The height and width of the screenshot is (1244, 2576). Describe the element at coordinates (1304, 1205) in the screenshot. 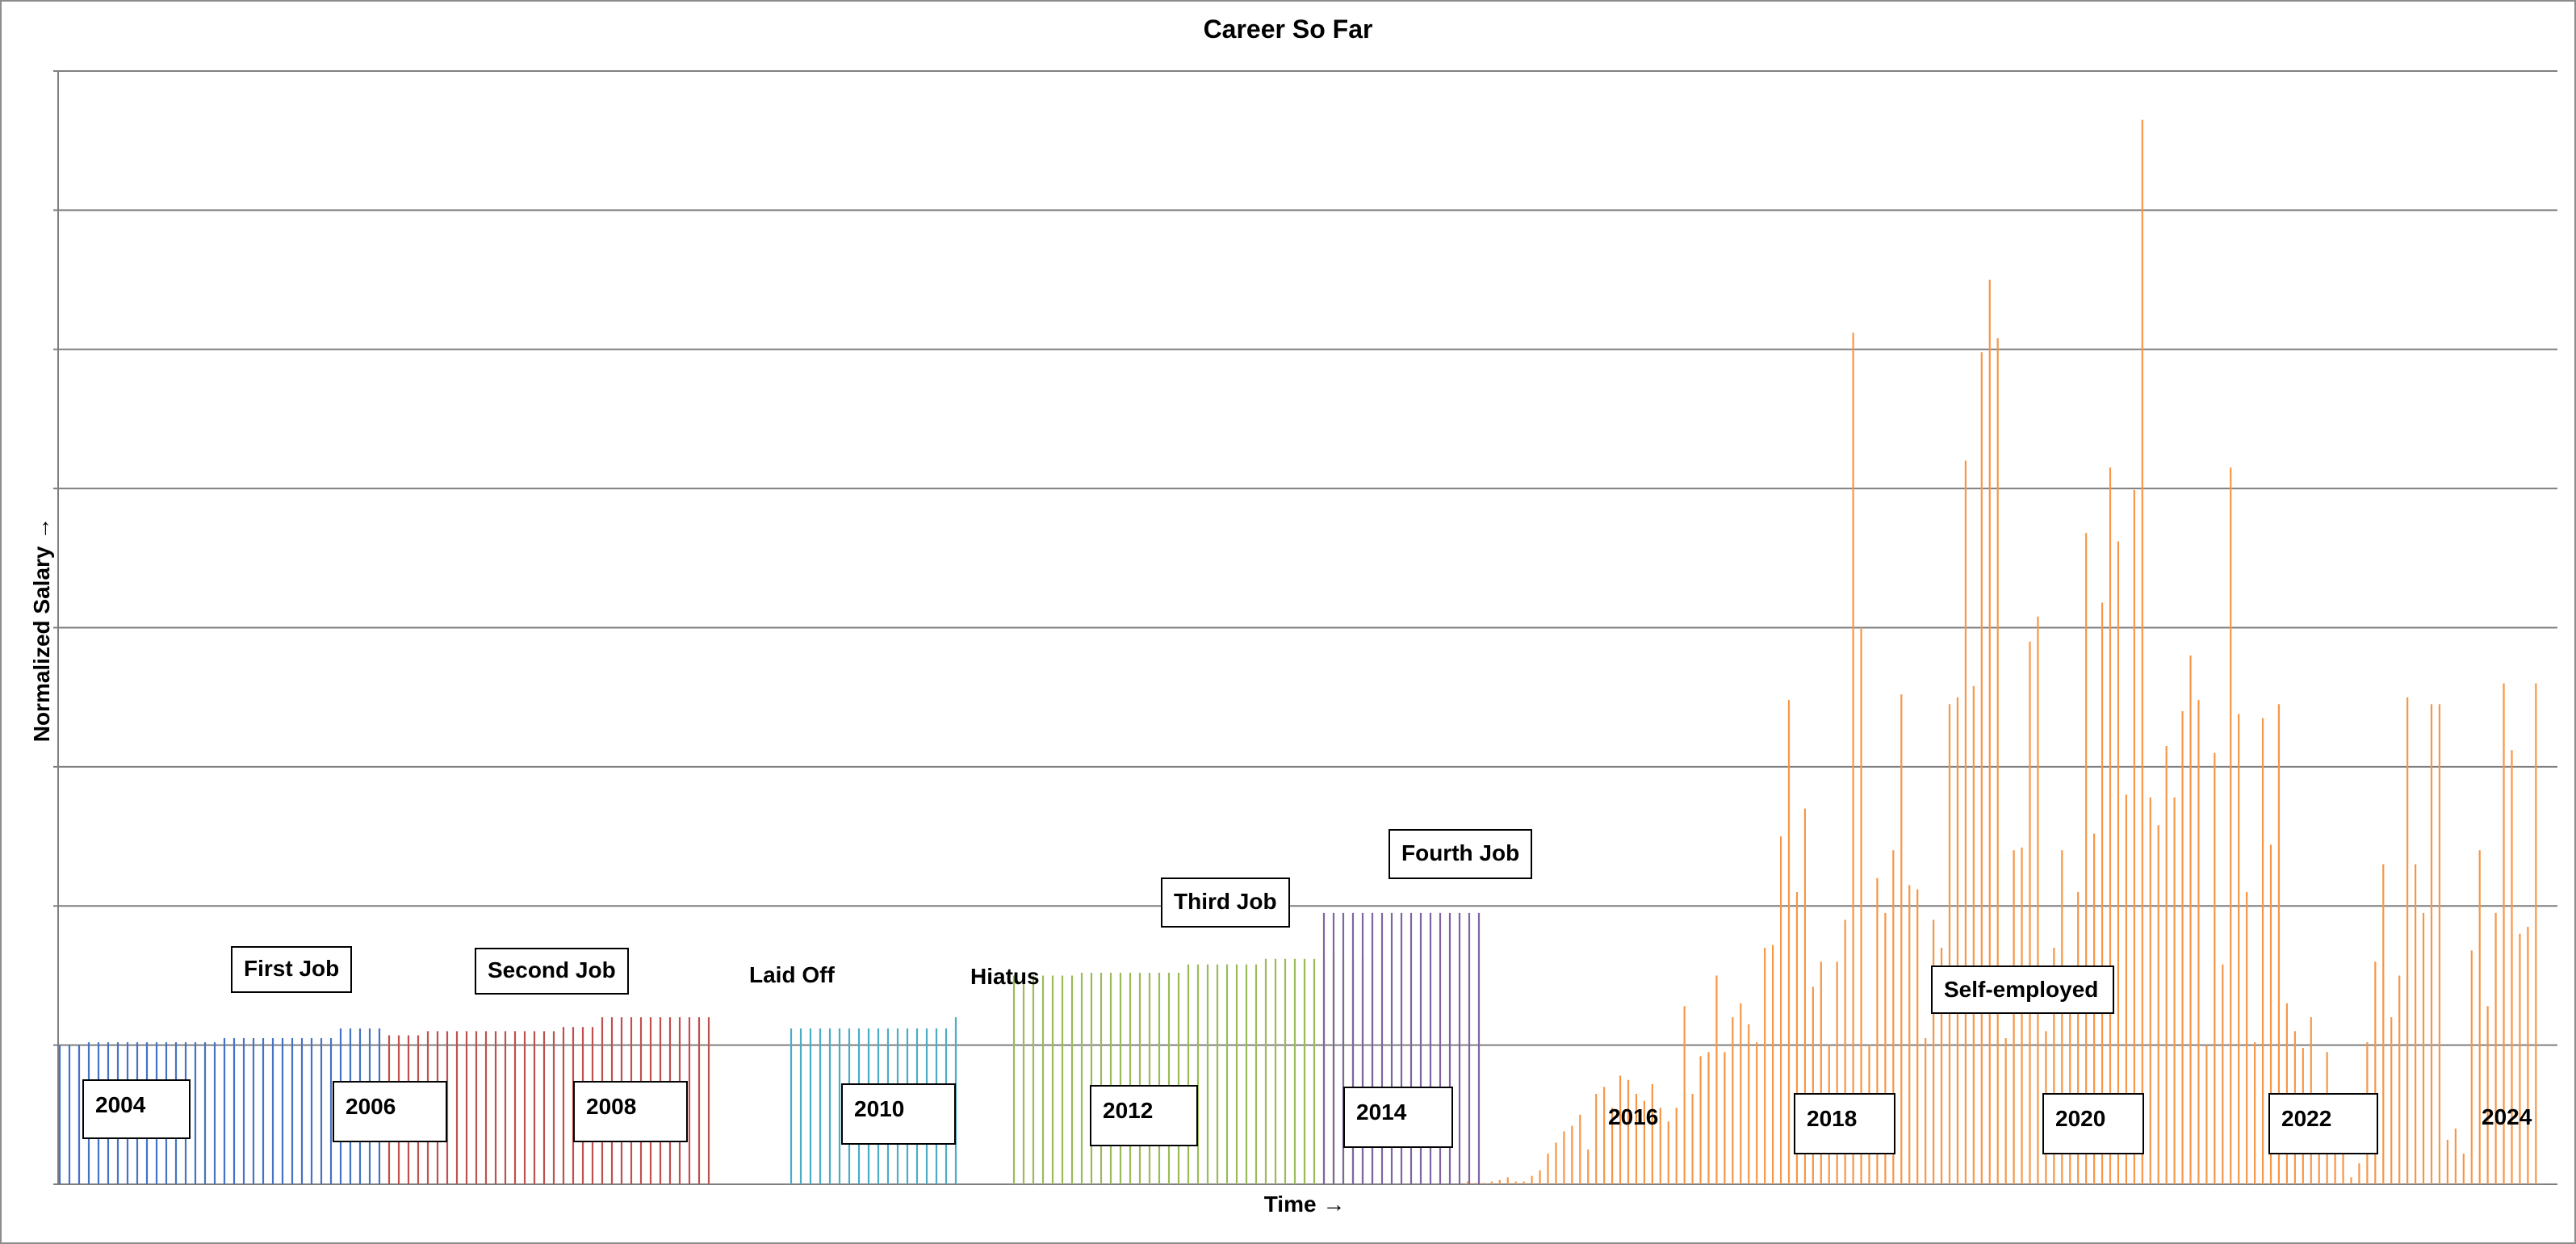

I see `x-axis-label: Time →` at that location.